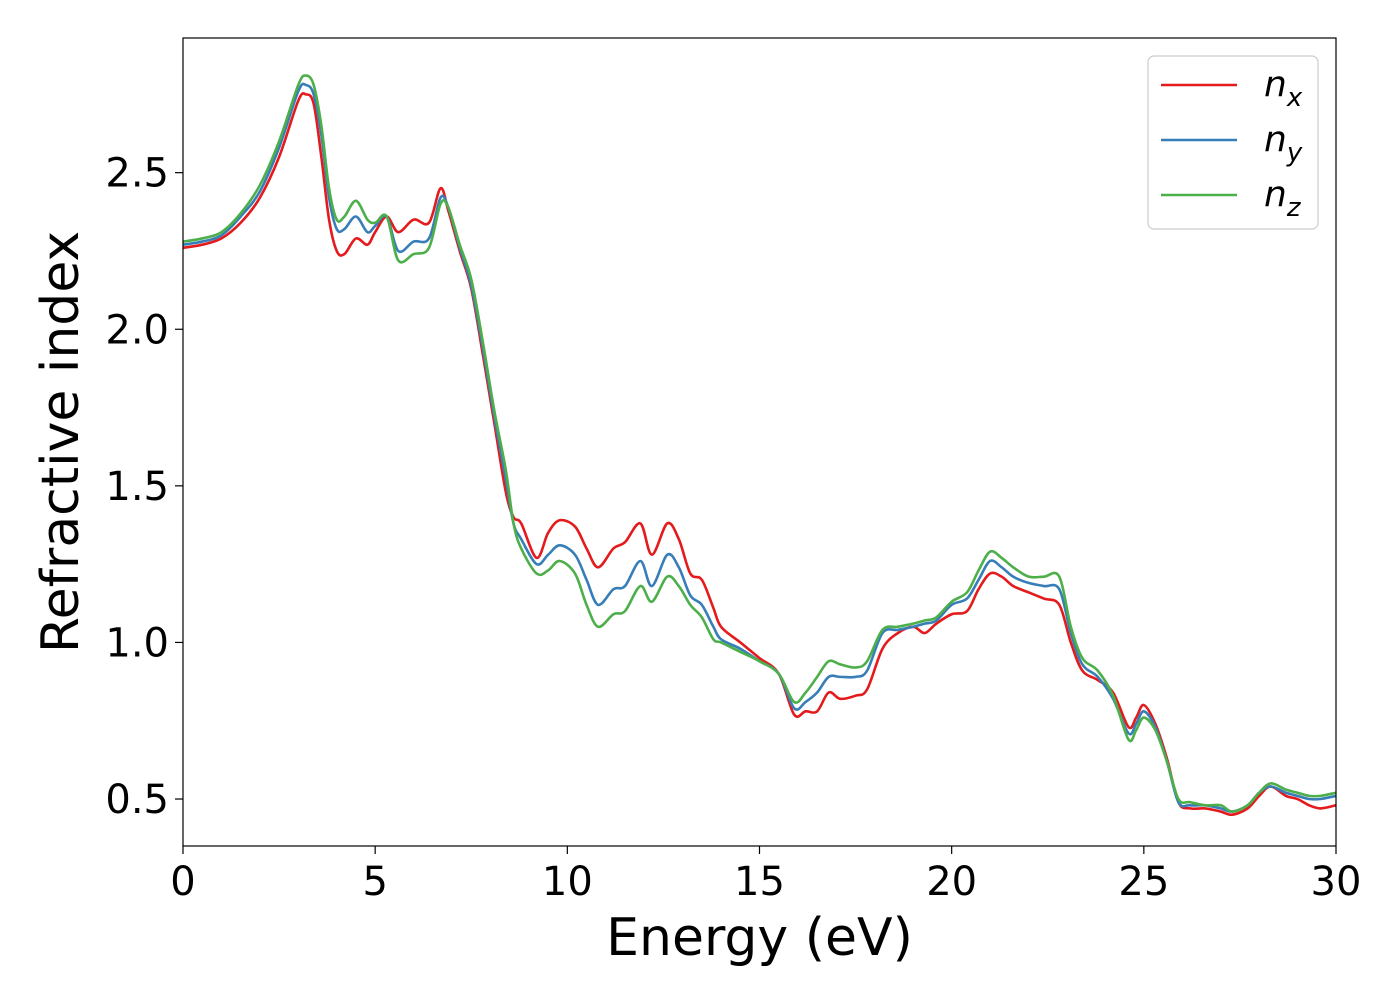  Describe the element at coordinates (1233, 142) in the screenshot. I see `legend-box` at that location.